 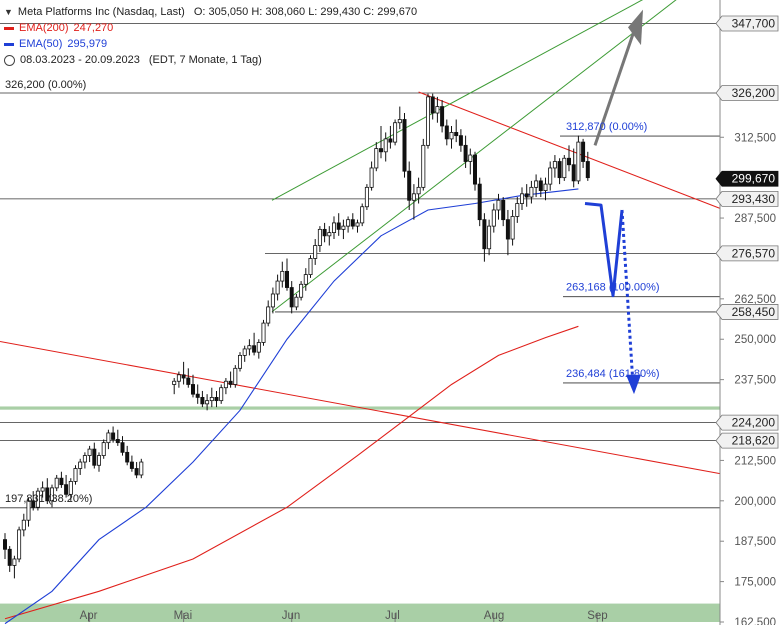 What do you see at coordinates (210, 44) in the screenshot?
I see `legend-ema50: EMA(50) 295,979` at bounding box center [210, 44].